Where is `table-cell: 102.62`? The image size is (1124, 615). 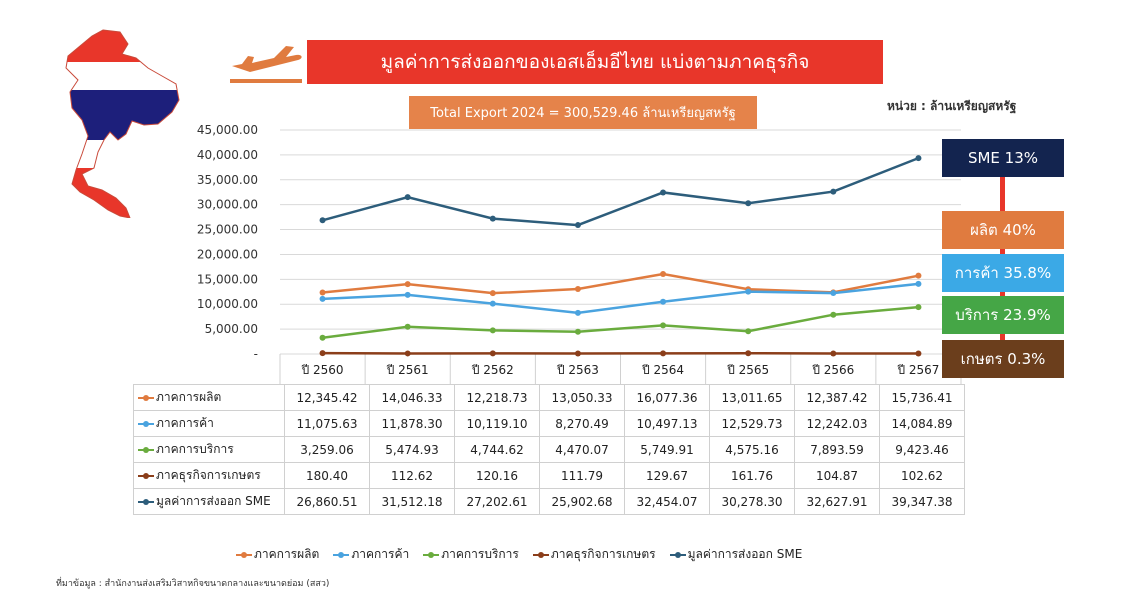
table-cell: 102.62 is located at coordinates (922, 475).